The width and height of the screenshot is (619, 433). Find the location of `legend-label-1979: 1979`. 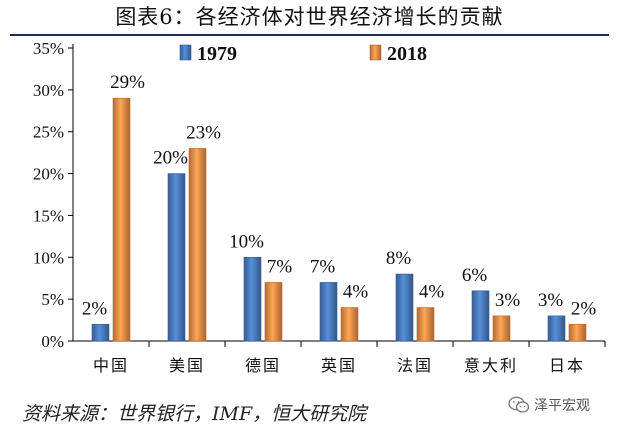

legend-label-1979: 1979 is located at coordinates (217, 54).